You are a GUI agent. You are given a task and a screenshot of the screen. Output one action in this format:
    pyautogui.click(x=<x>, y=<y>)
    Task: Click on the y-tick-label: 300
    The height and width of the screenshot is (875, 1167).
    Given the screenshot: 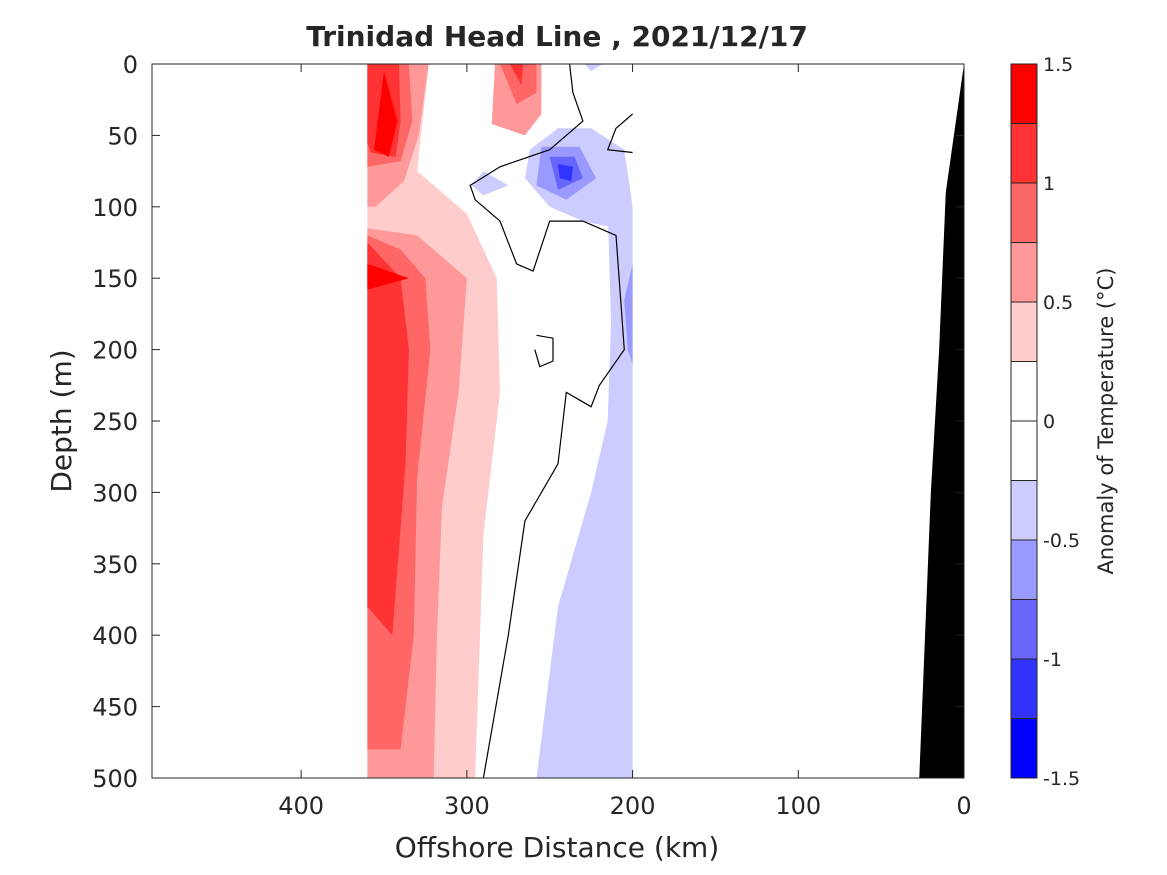 What is the action you would take?
    pyautogui.click(x=115, y=493)
    